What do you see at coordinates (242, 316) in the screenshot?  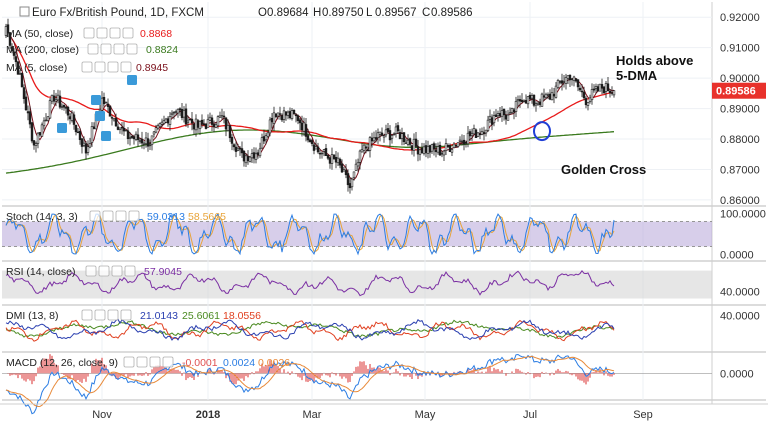 I see `dmi-legend-value: 18.0556` at bounding box center [242, 316].